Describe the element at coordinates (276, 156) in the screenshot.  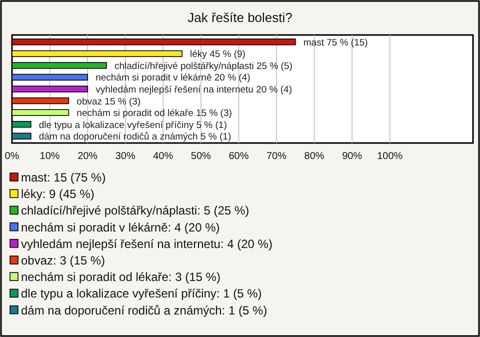
I see `x-tick-label: 70%` at that location.